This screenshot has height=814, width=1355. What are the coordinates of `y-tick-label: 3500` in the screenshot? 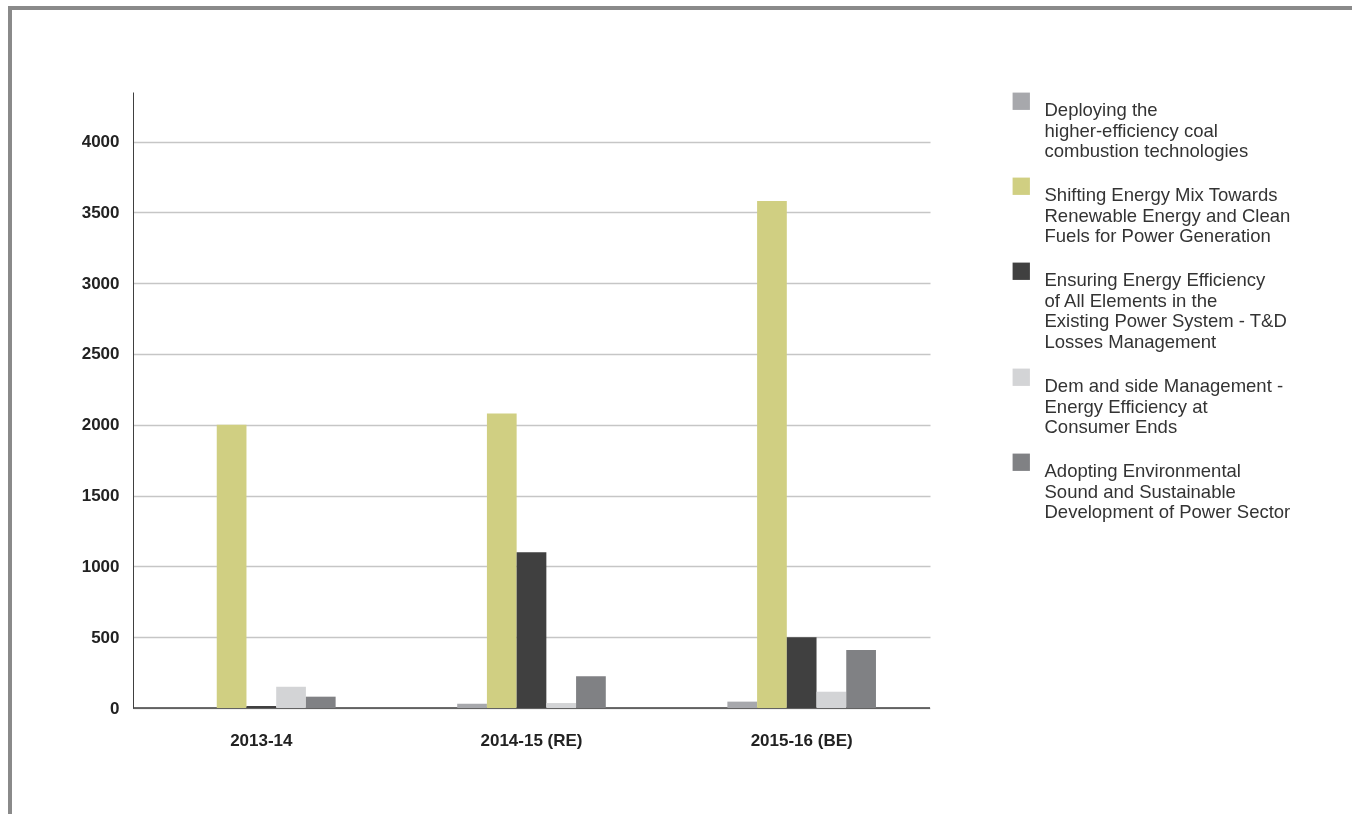 It's located at (100, 212).